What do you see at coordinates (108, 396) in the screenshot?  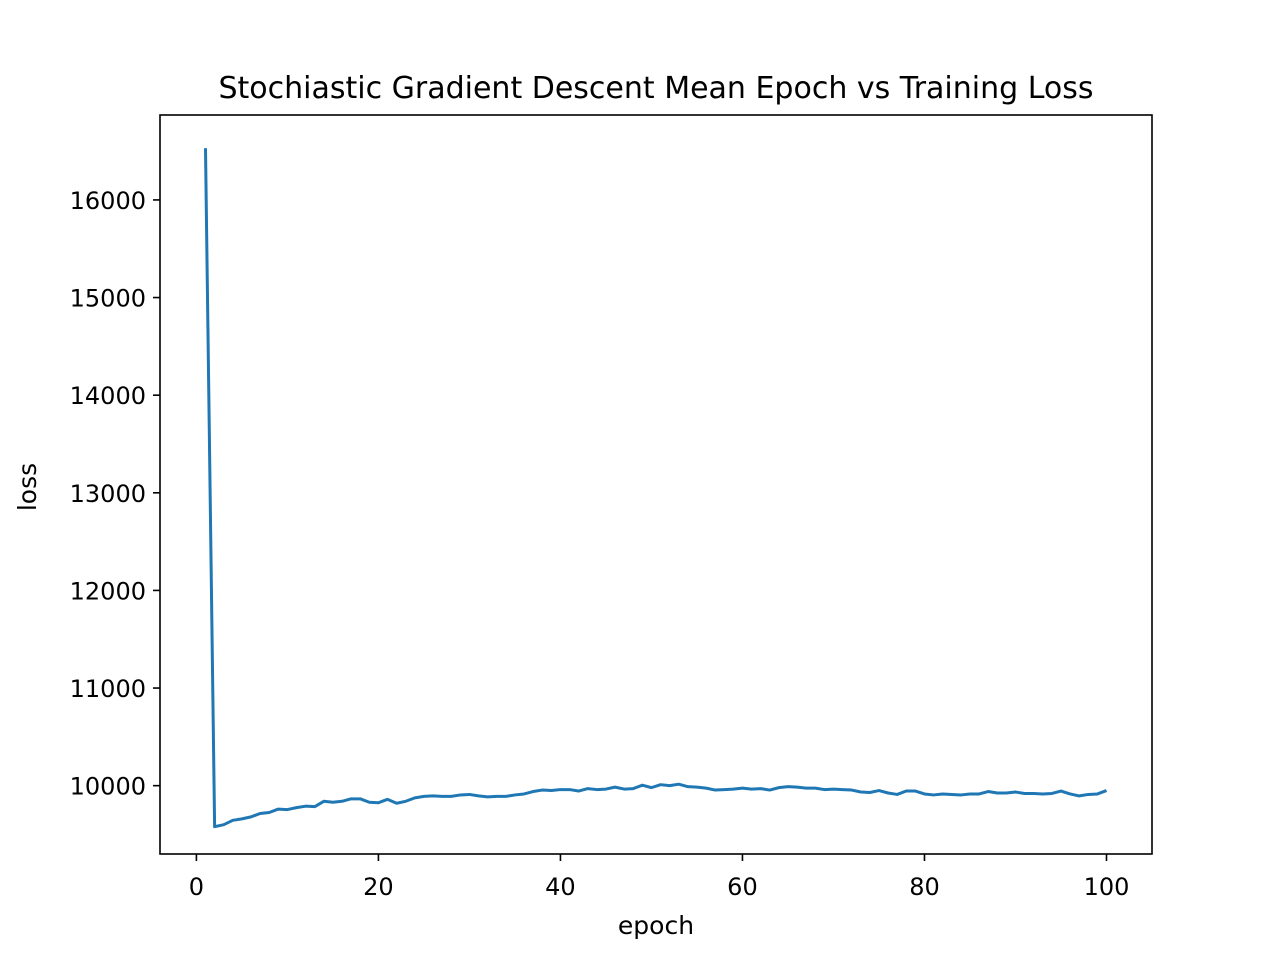 I see `y-tick-label: 14000` at bounding box center [108, 396].